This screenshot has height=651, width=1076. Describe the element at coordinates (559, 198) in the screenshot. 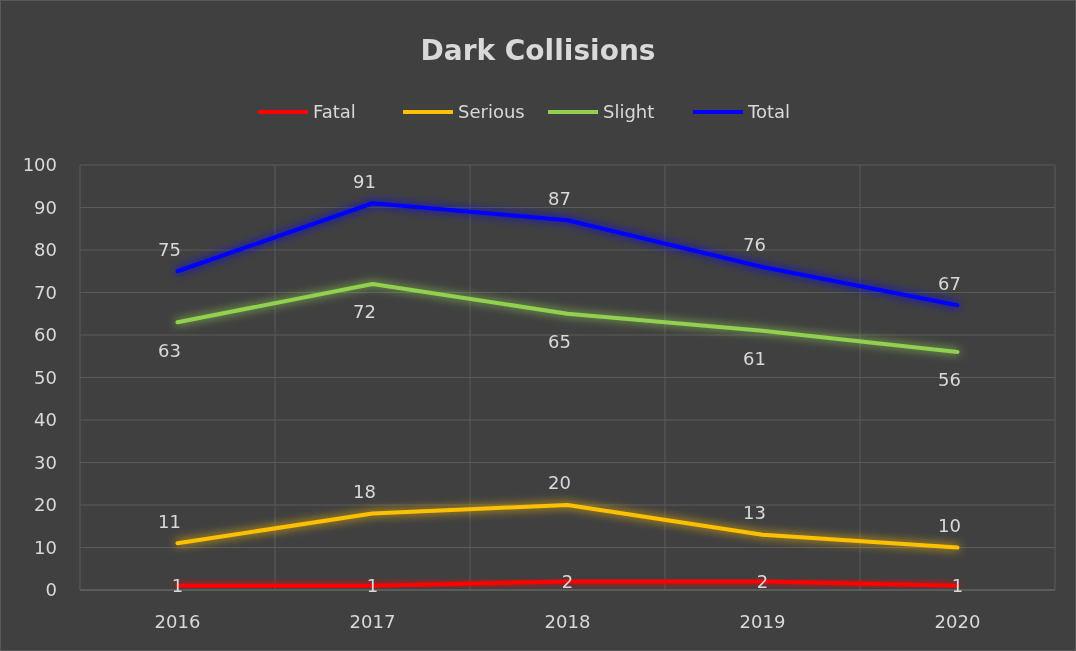

I see `data-label: 87` at that location.